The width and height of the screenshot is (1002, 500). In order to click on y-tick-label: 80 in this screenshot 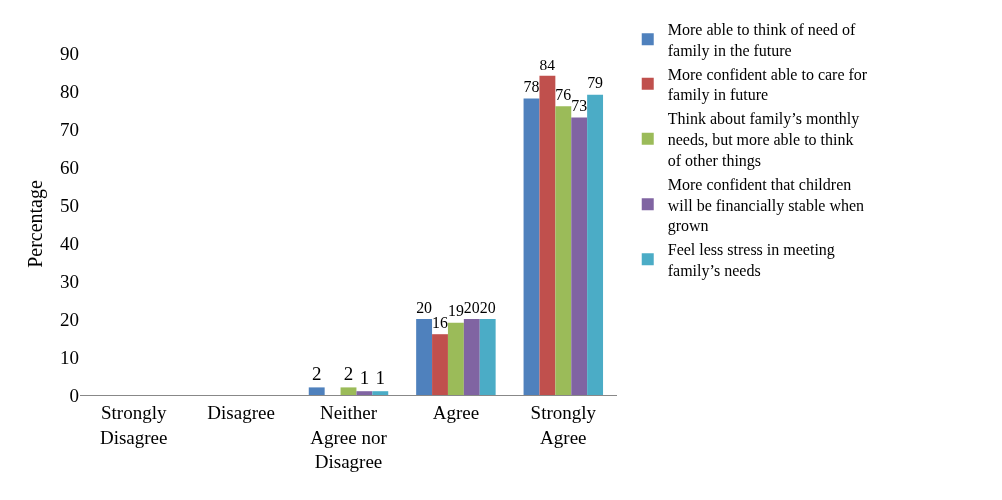, I will do `click(69, 91)`.